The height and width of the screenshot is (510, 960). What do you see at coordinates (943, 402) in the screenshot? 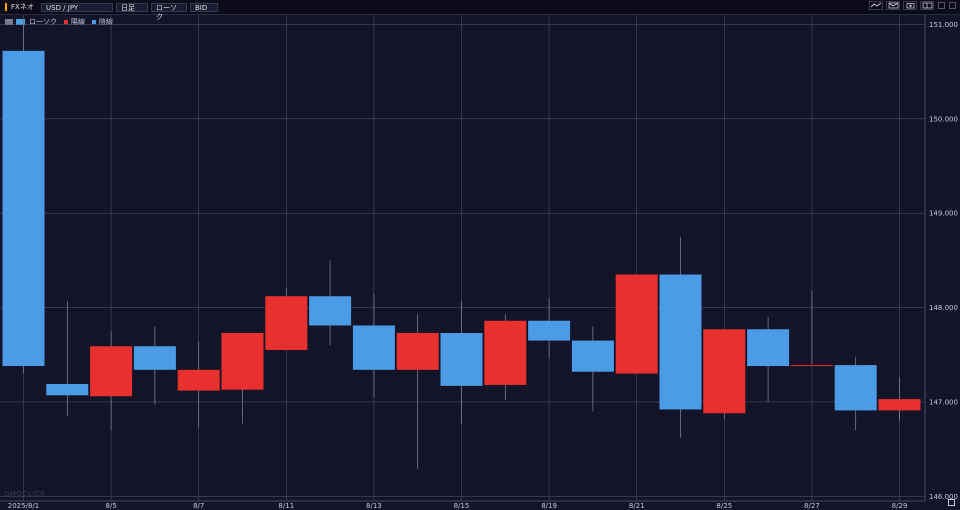
I see `y-tick-label: 147.000` at bounding box center [943, 402].